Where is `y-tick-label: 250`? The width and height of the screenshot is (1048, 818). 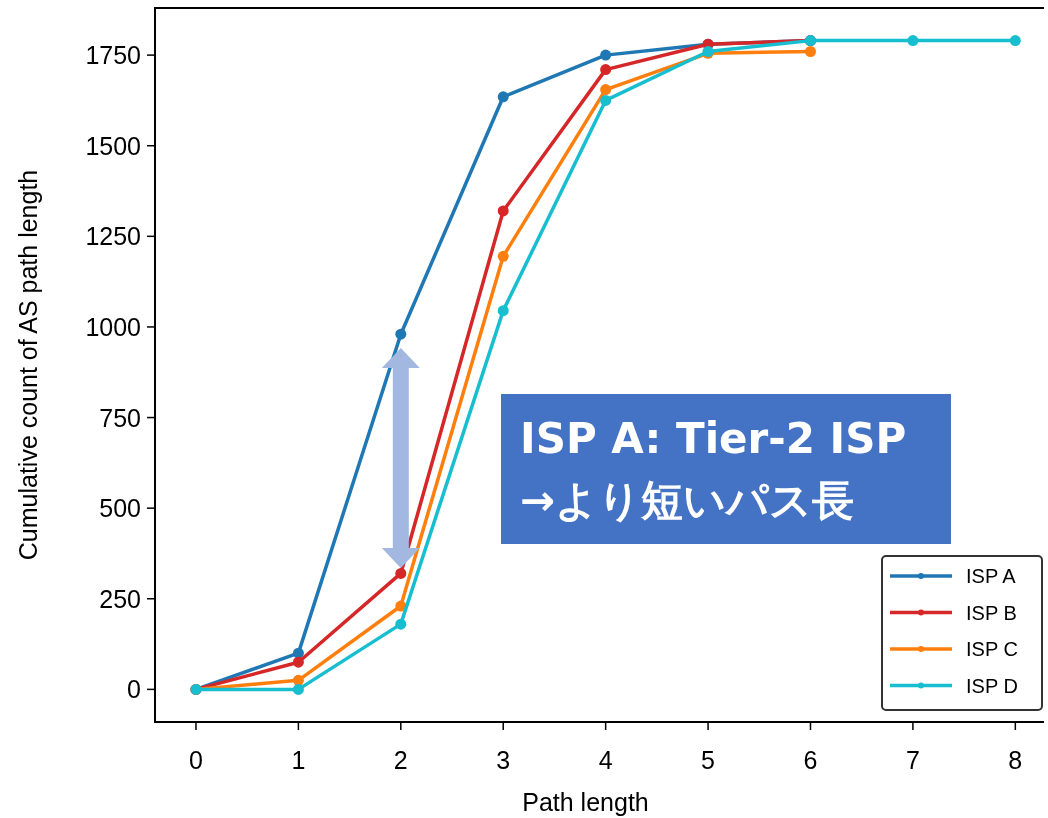 y-tick-label: 250 is located at coordinates (120, 598).